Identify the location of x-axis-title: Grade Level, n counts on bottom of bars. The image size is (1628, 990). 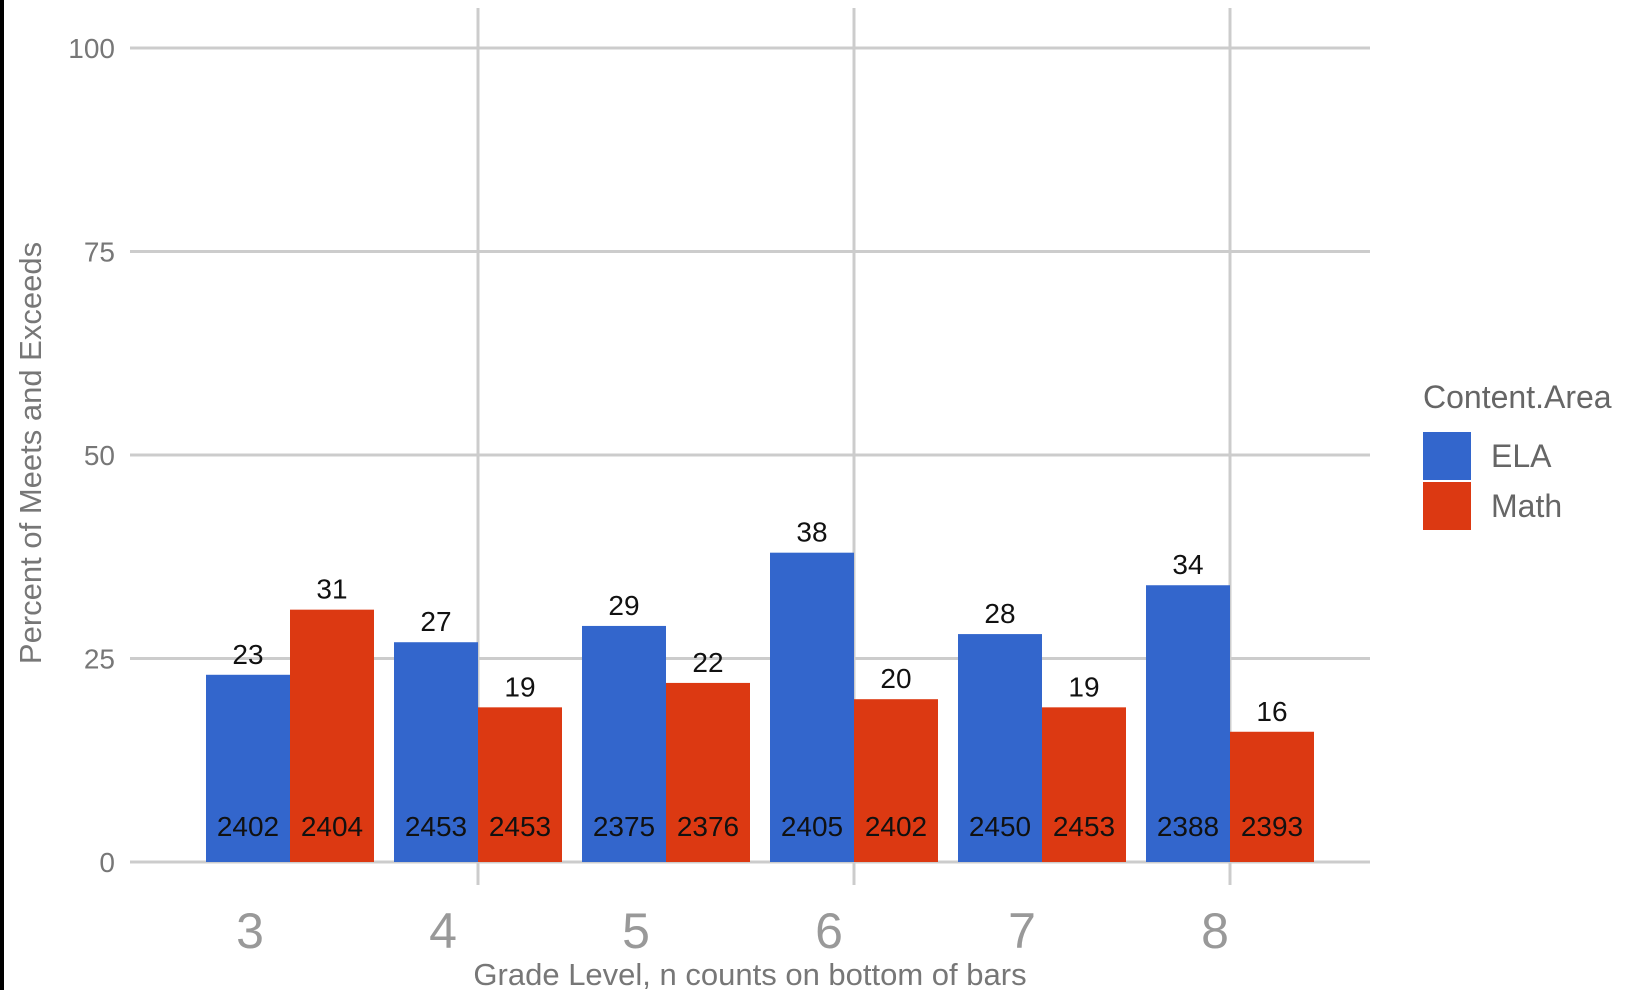
(749, 973).